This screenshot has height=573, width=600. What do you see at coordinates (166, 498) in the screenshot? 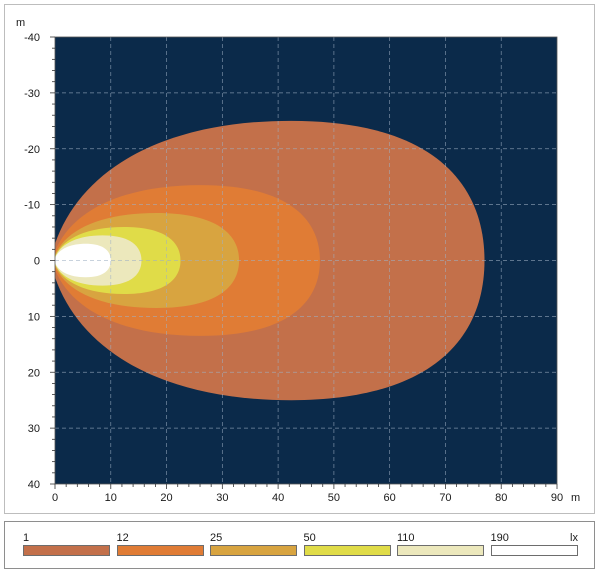
I see `x-tick-label: 20` at bounding box center [166, 498].